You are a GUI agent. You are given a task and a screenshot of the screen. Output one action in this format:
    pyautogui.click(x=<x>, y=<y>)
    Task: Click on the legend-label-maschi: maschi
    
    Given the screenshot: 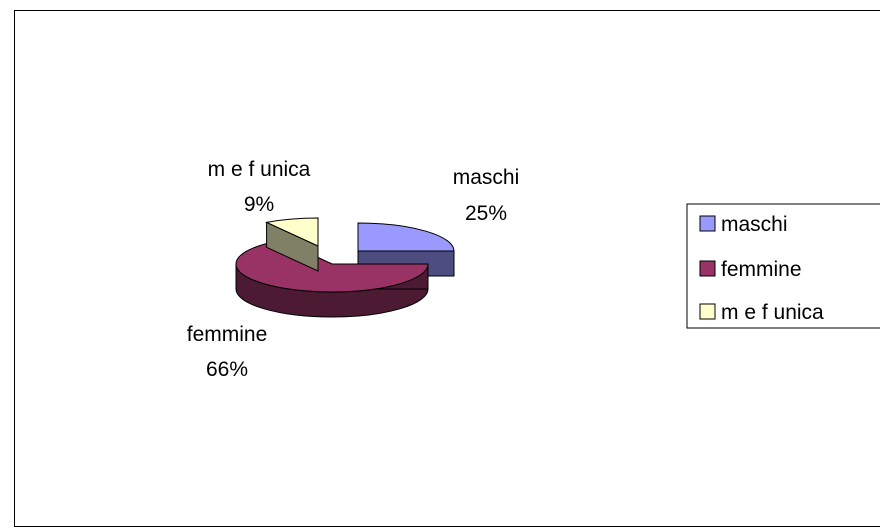 What is the action you would take?
    pyautogui.click(x=754, y=224)
    